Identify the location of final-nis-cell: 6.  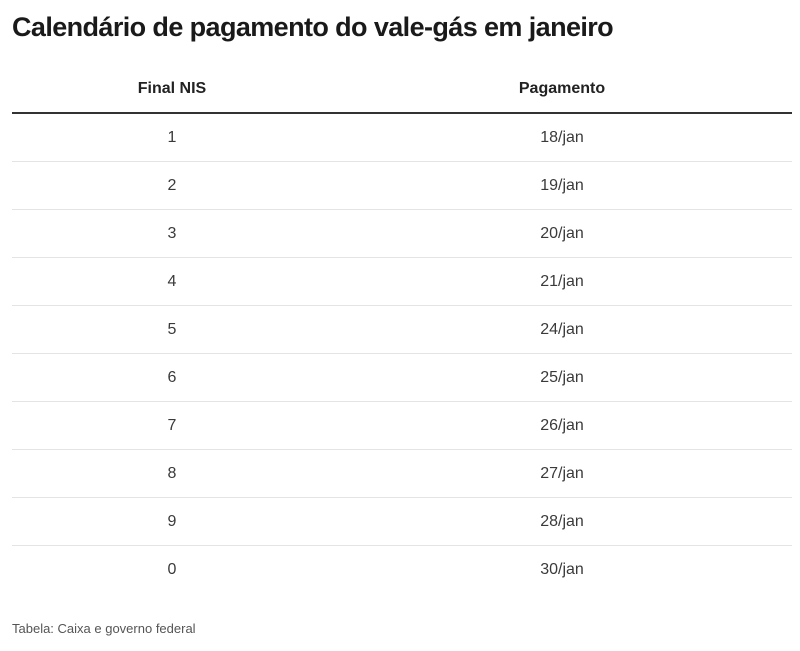
(172, 377).